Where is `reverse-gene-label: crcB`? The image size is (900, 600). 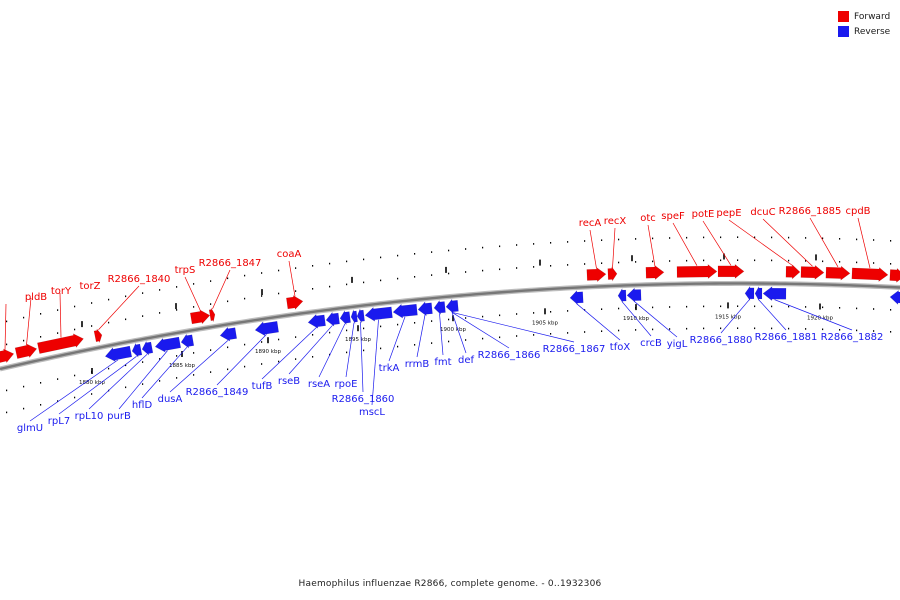 reverse-gene-label: crcB is located at coordinates (651, 343).